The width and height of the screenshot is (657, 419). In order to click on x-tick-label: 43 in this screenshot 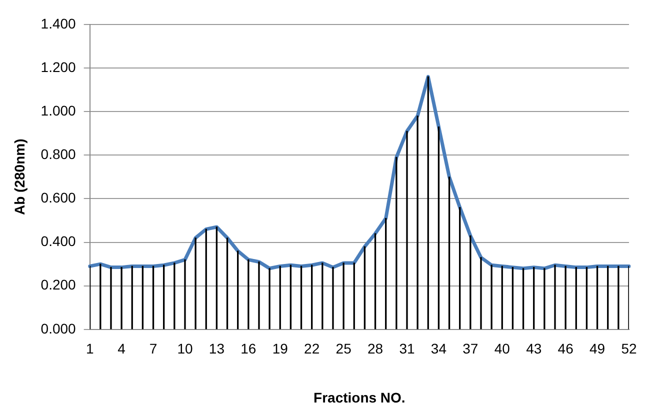, I will do `click(534, 348)`.